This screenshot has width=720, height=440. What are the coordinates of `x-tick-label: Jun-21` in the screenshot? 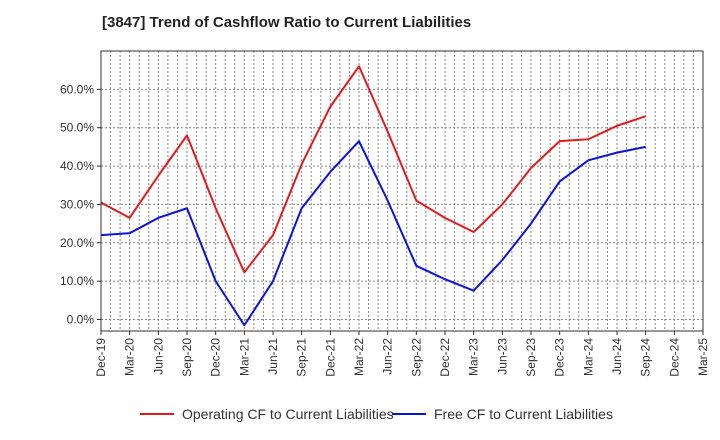 It's located at (273, 356).